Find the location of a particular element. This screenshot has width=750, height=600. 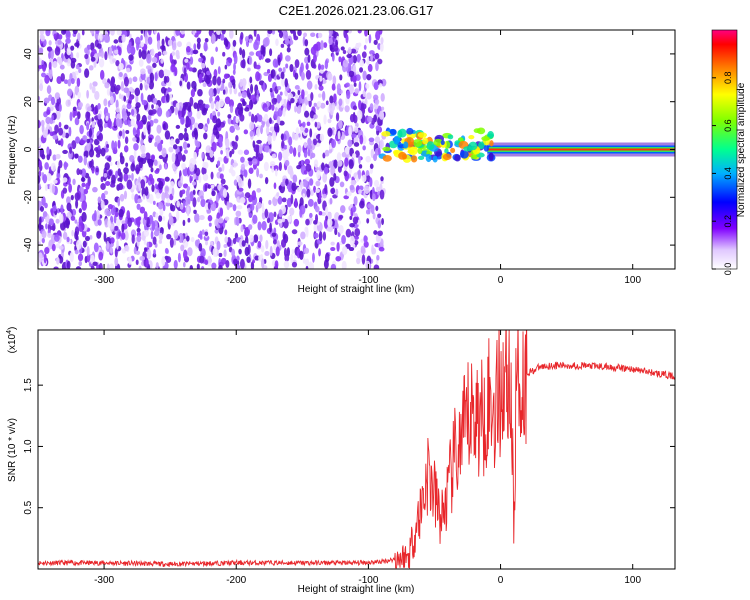

spectrogram-ylabel: Frequency (Hz) is located at coordinates (12, 150).